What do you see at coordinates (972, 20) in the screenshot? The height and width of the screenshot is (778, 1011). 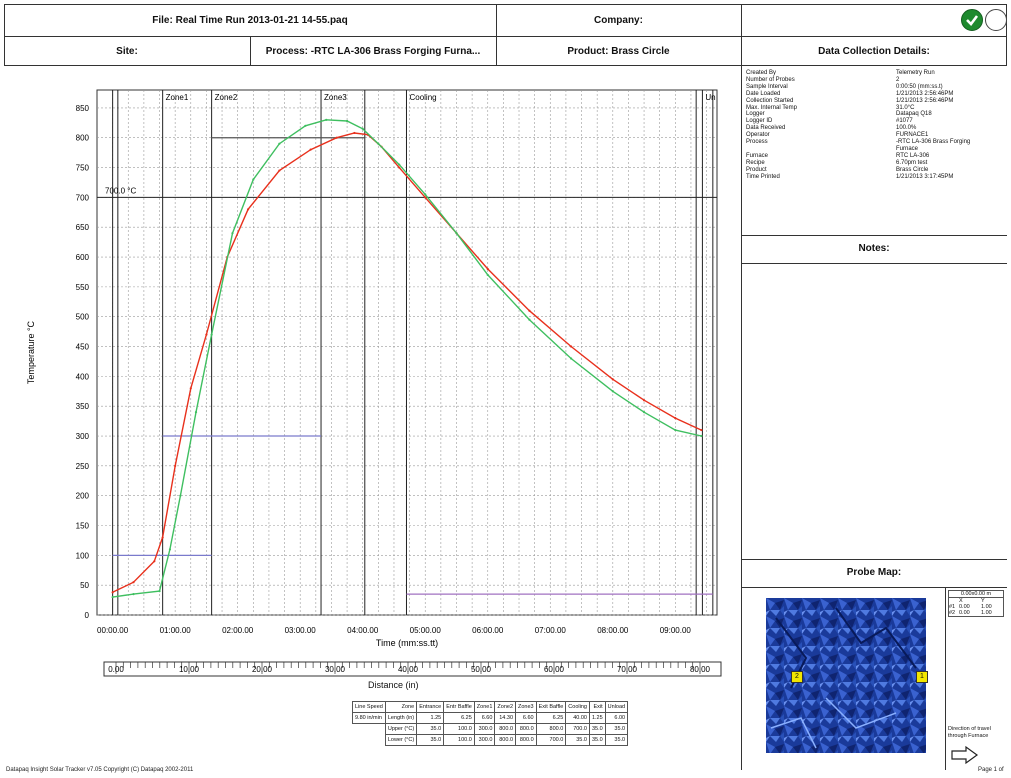 I see `check-icon` at bounding box center [972, 20].